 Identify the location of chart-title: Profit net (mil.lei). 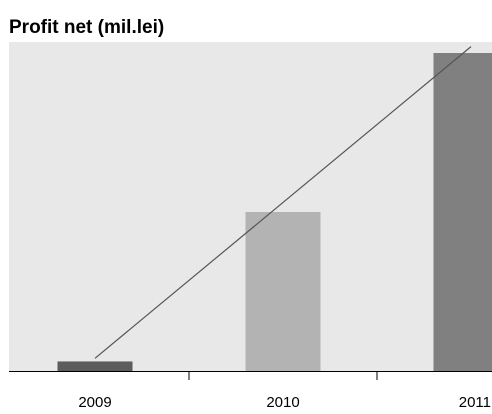
(86, 27).